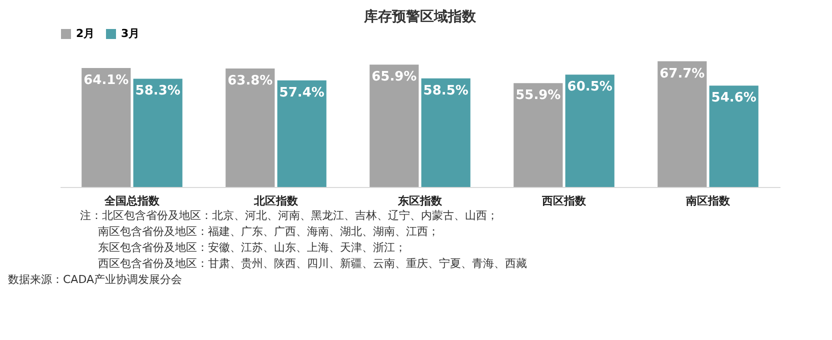 This screenshot has height=340, width=832. I want to click on data-label: 55.9%, so click(538, 96).